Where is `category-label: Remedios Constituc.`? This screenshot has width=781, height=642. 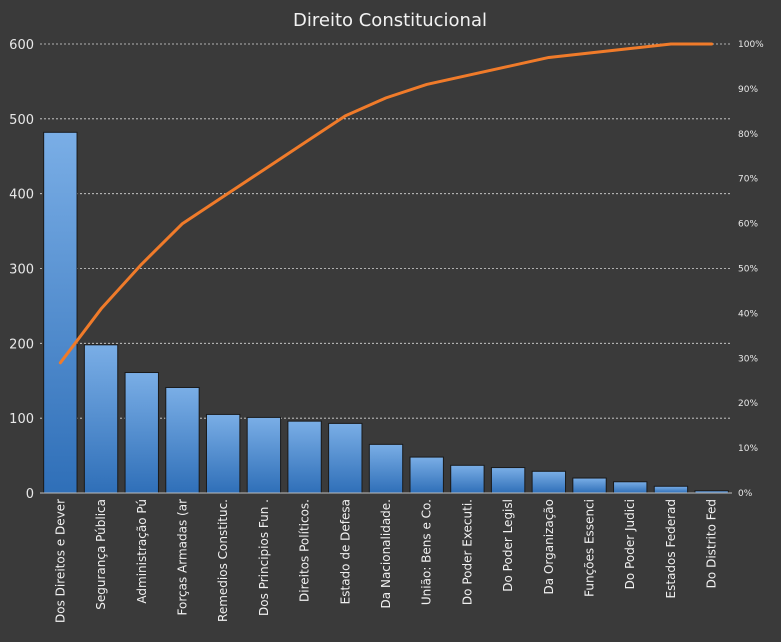 category-label: Remedios Constituc. is located at coordinates (223, 560).